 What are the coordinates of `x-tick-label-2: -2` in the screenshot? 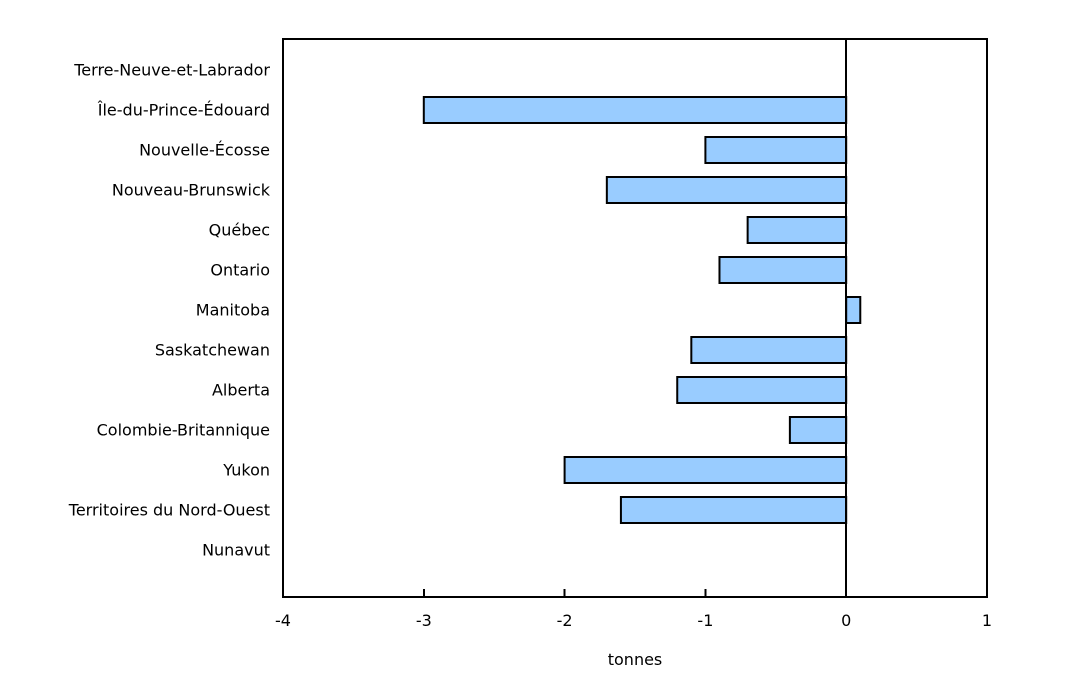 It's located at (565, 620).